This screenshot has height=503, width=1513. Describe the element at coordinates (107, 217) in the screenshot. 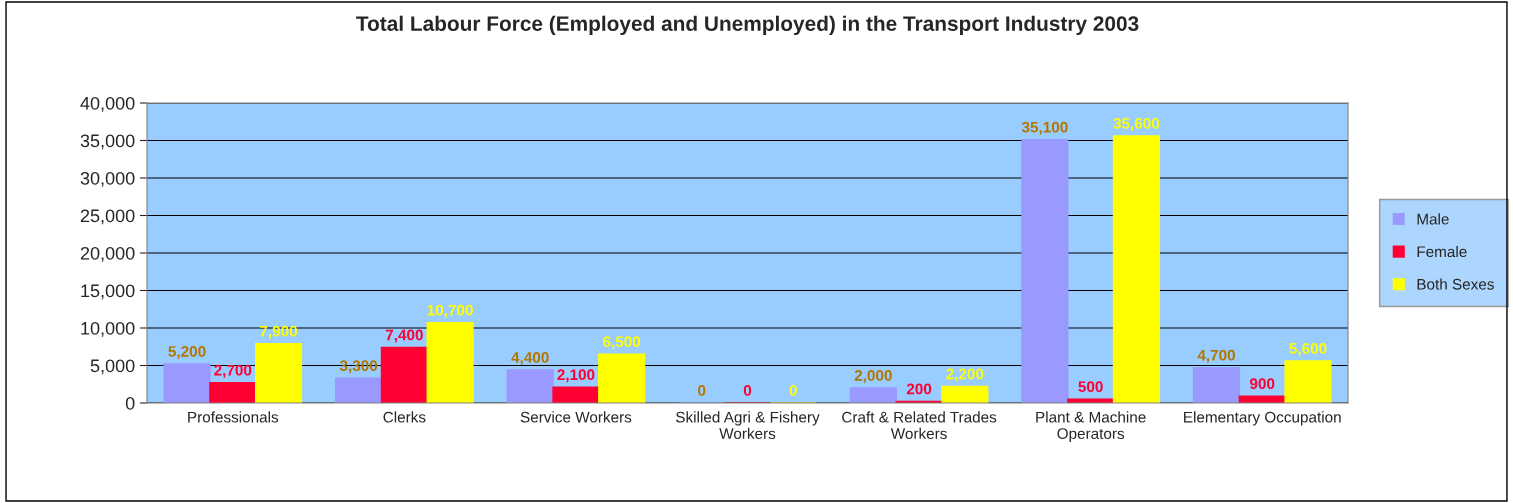

I see `y-tick-label: 25,000` at that location.